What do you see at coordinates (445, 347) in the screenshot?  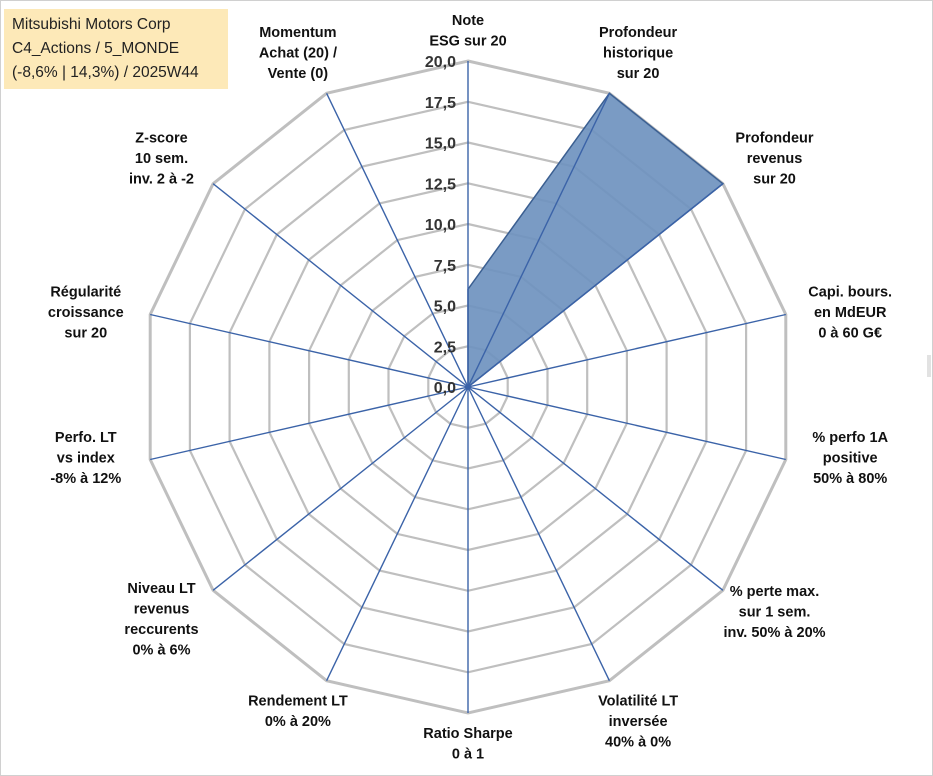 I see `tick-label: 2,5` at bounding box center [445, 347].